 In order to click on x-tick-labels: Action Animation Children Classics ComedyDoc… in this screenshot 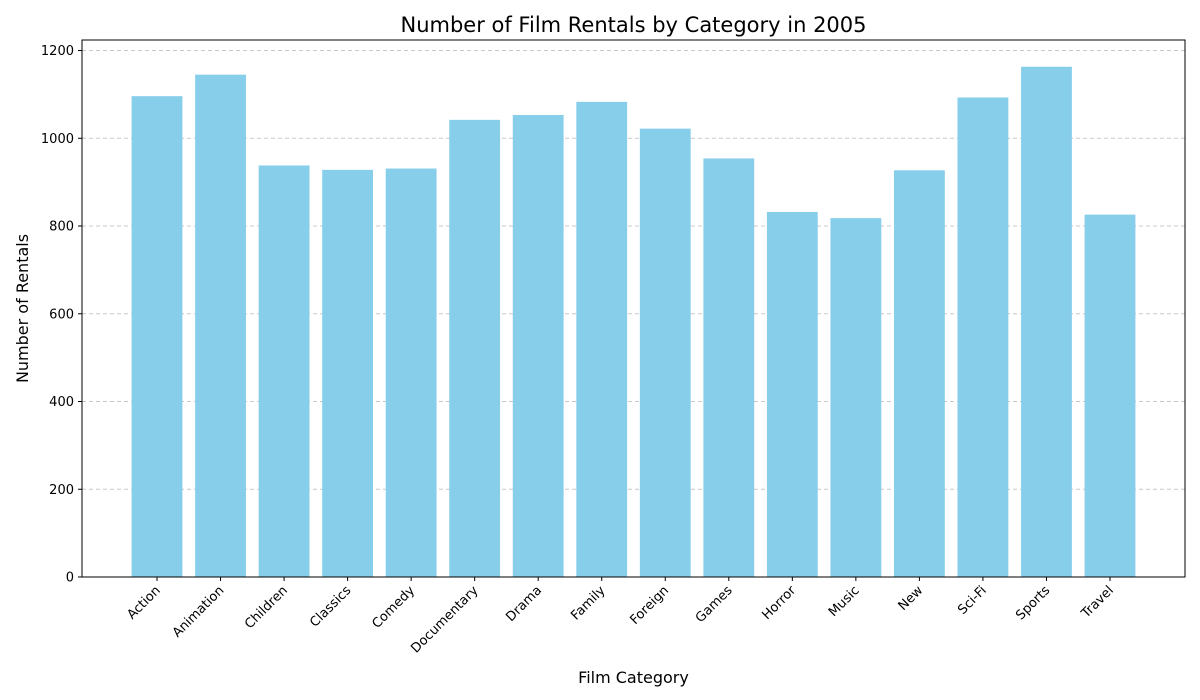, I will do `click(620, 620)`.